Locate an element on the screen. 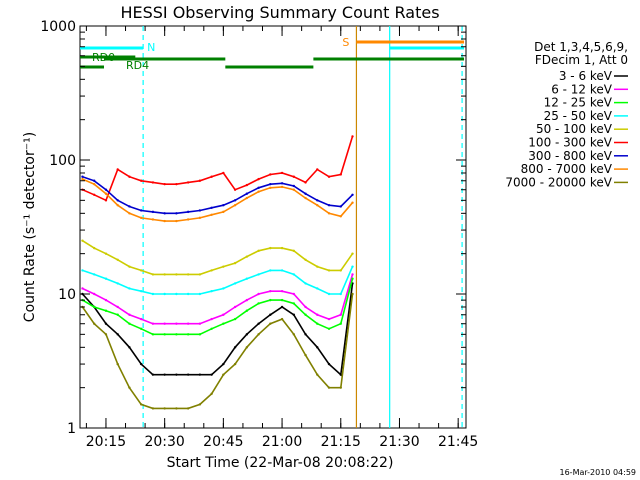  legend-label-4: 50 - 100 keV is located at coordinates (574, 129).